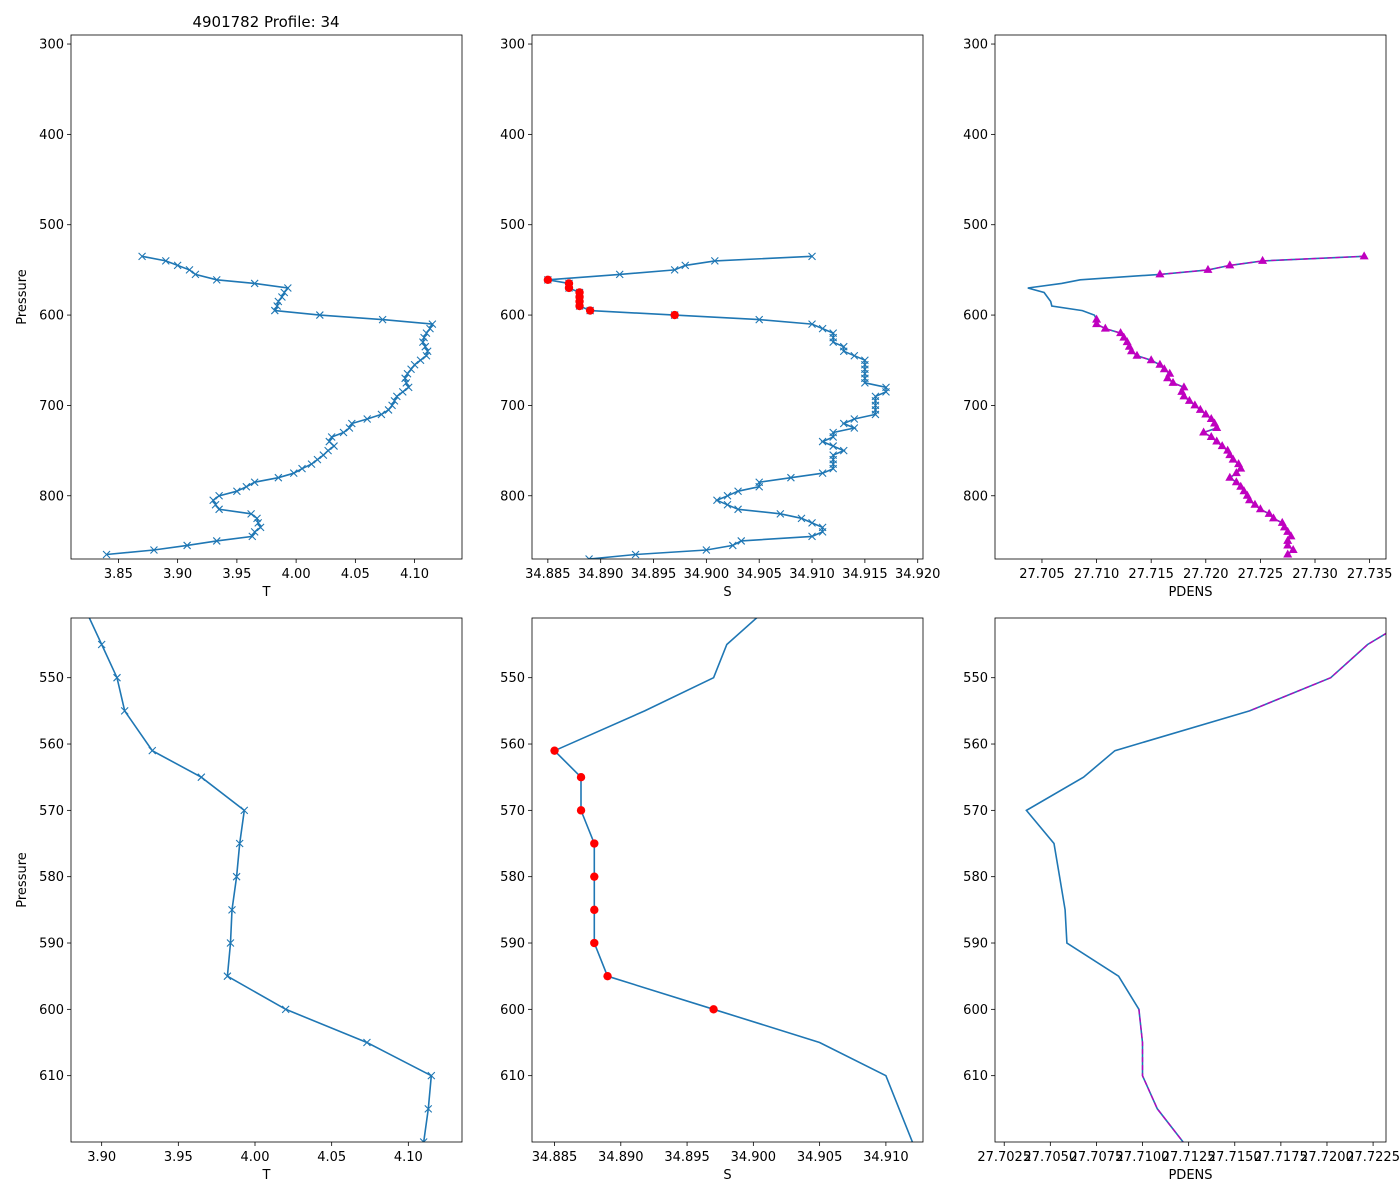 The height and width of the screenshot is (1200, 1400). What do you see at coordinates (408, 1157) in the screenshot?
I see `x-tick-label: 4.10` at bounding box center [408, 1157].